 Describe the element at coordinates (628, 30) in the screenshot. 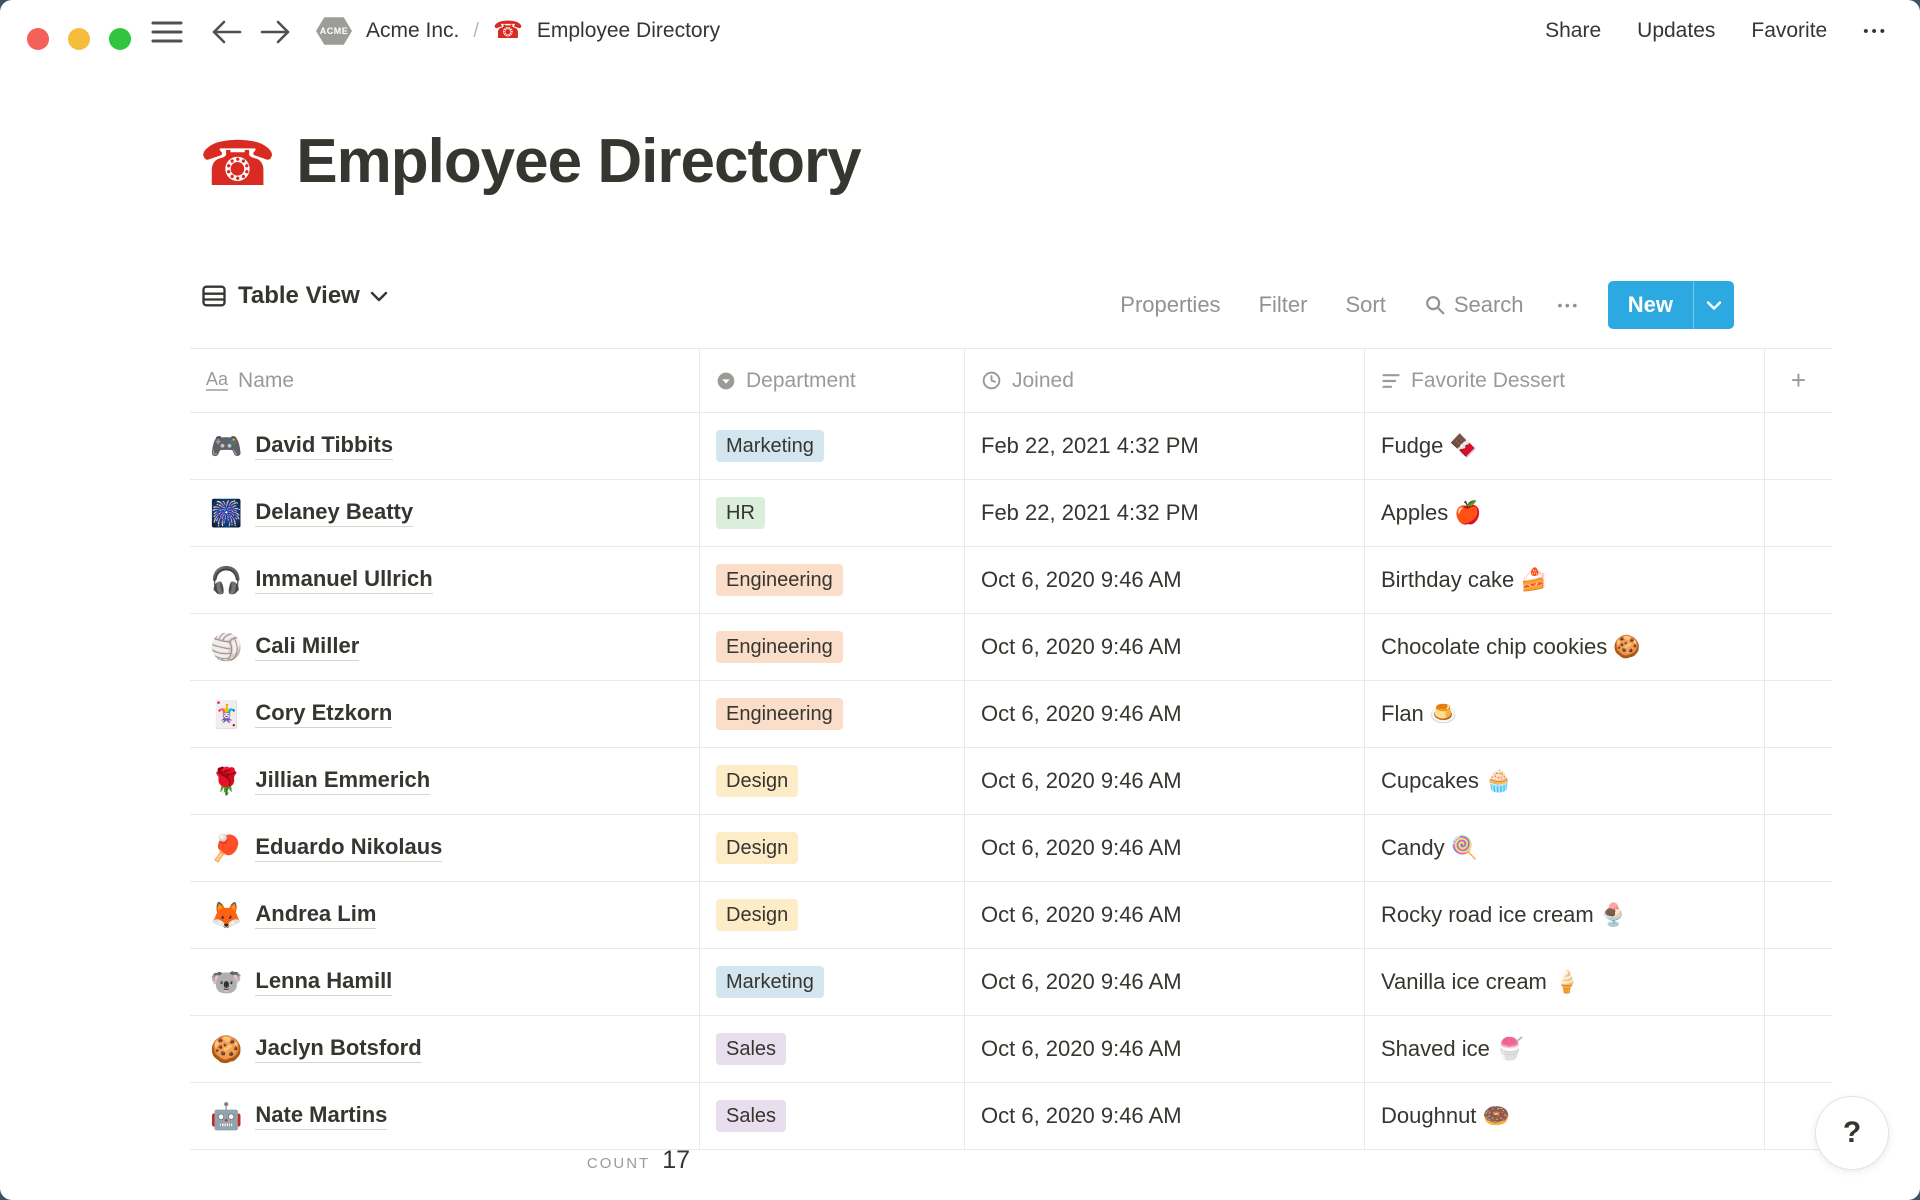

I see `breadcrumb-page: Employee Directory` at that location.